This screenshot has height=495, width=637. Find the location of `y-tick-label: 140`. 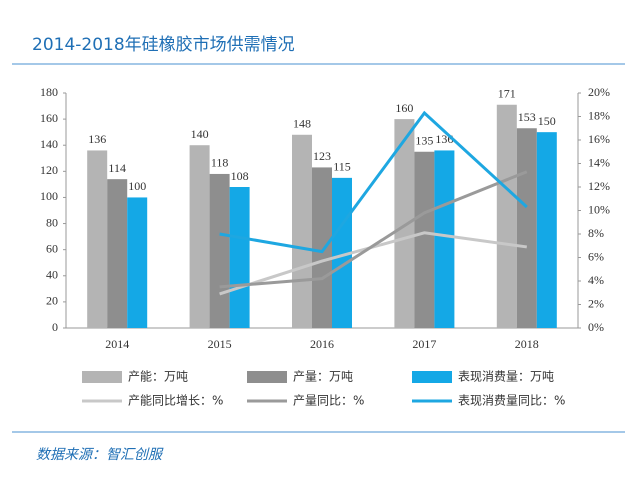

y-tick-label: 140 is located at coordinates (49, 144).